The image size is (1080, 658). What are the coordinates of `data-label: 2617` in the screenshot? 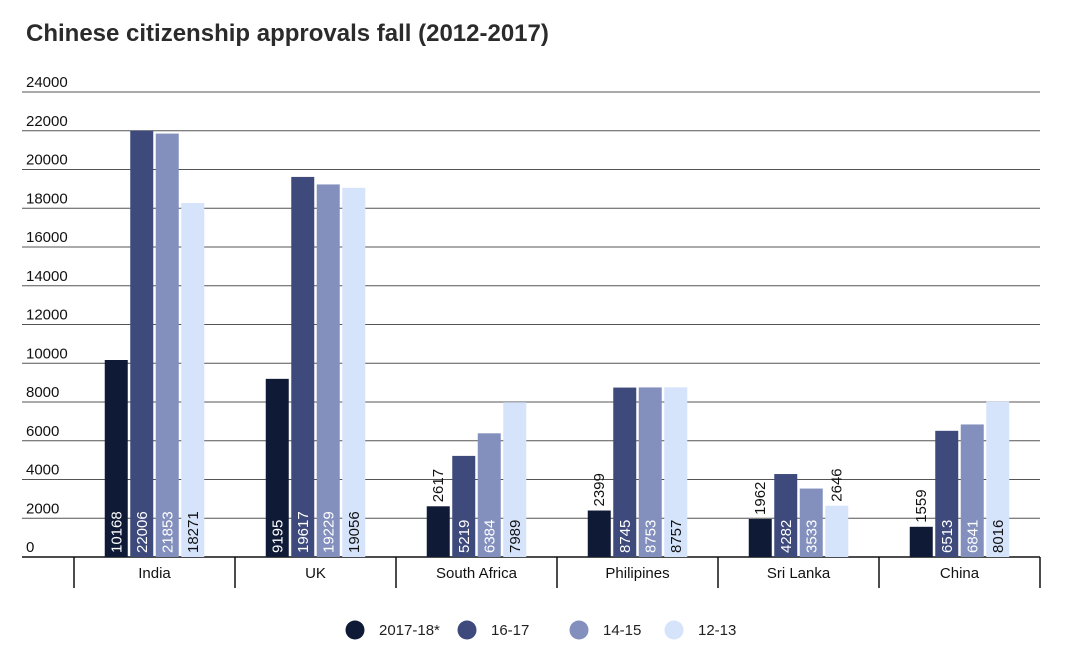 It's located at (438, 485).